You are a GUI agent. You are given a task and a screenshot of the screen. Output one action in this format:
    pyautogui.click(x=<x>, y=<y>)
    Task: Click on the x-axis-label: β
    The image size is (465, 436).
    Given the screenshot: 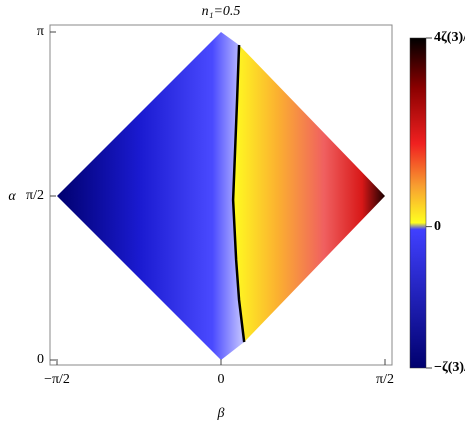 What is the action you would take?
    pyautogui.click(x=221, y=413)
    